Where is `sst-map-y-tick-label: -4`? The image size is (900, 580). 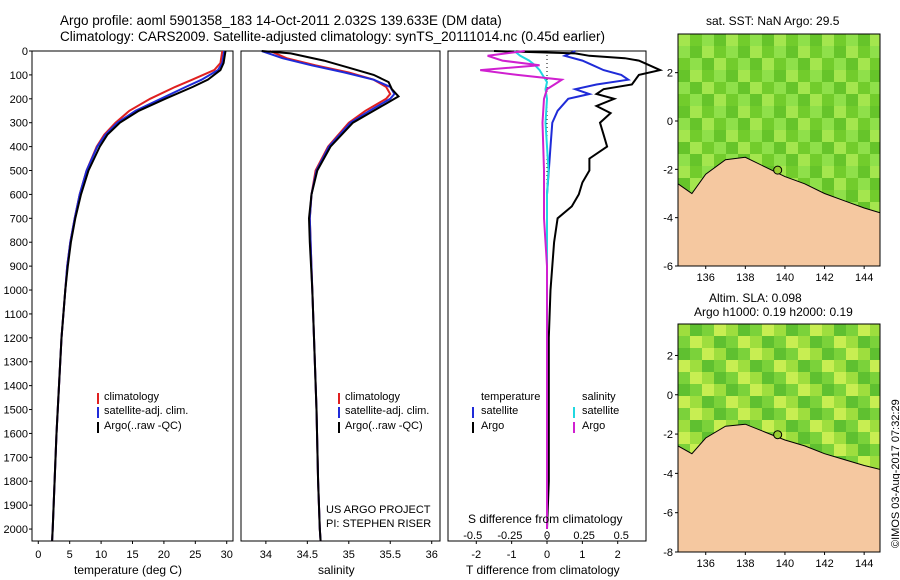 sst-map-y-tick-label: -4 is located at coordinates (668, 219).